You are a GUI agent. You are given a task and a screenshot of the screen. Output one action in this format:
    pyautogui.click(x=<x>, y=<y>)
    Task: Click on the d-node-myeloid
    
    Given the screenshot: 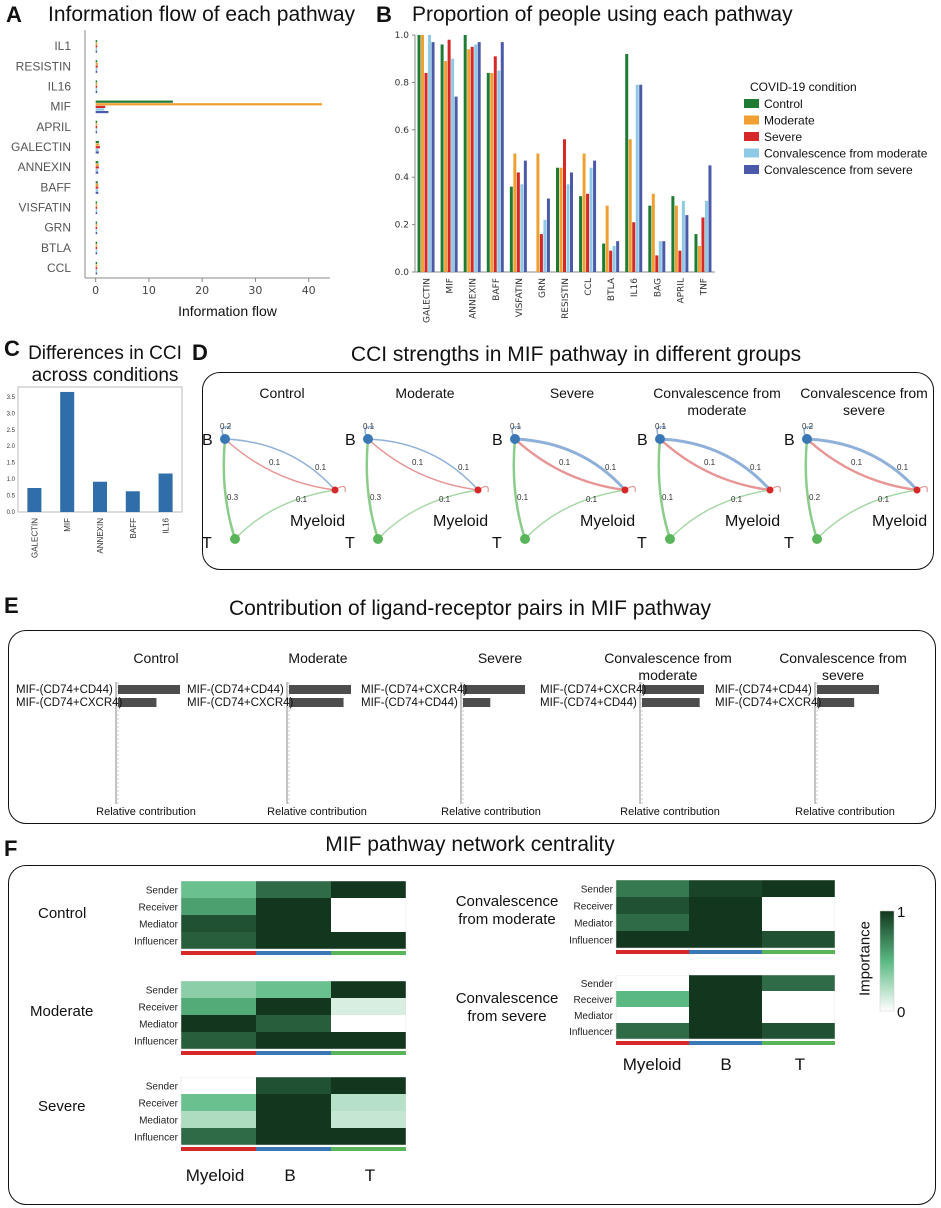 What is the action you would take?
    pyautogui.click(x=478, y=490)
    